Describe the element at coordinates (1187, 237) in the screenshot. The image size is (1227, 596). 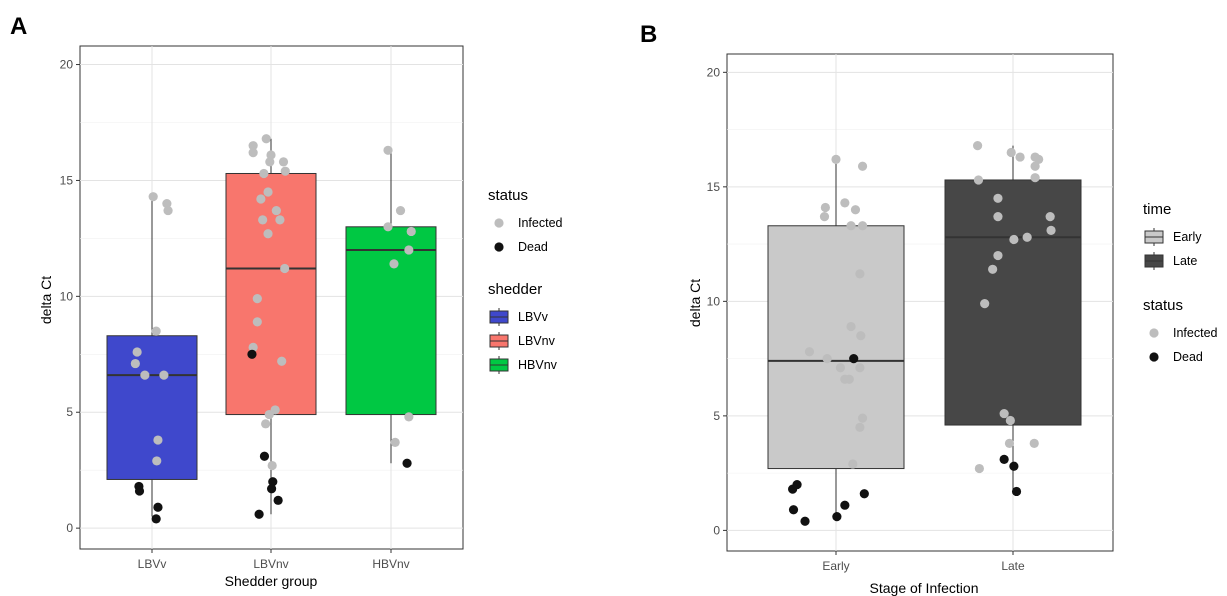
I see `legend-label: Early` at that location.